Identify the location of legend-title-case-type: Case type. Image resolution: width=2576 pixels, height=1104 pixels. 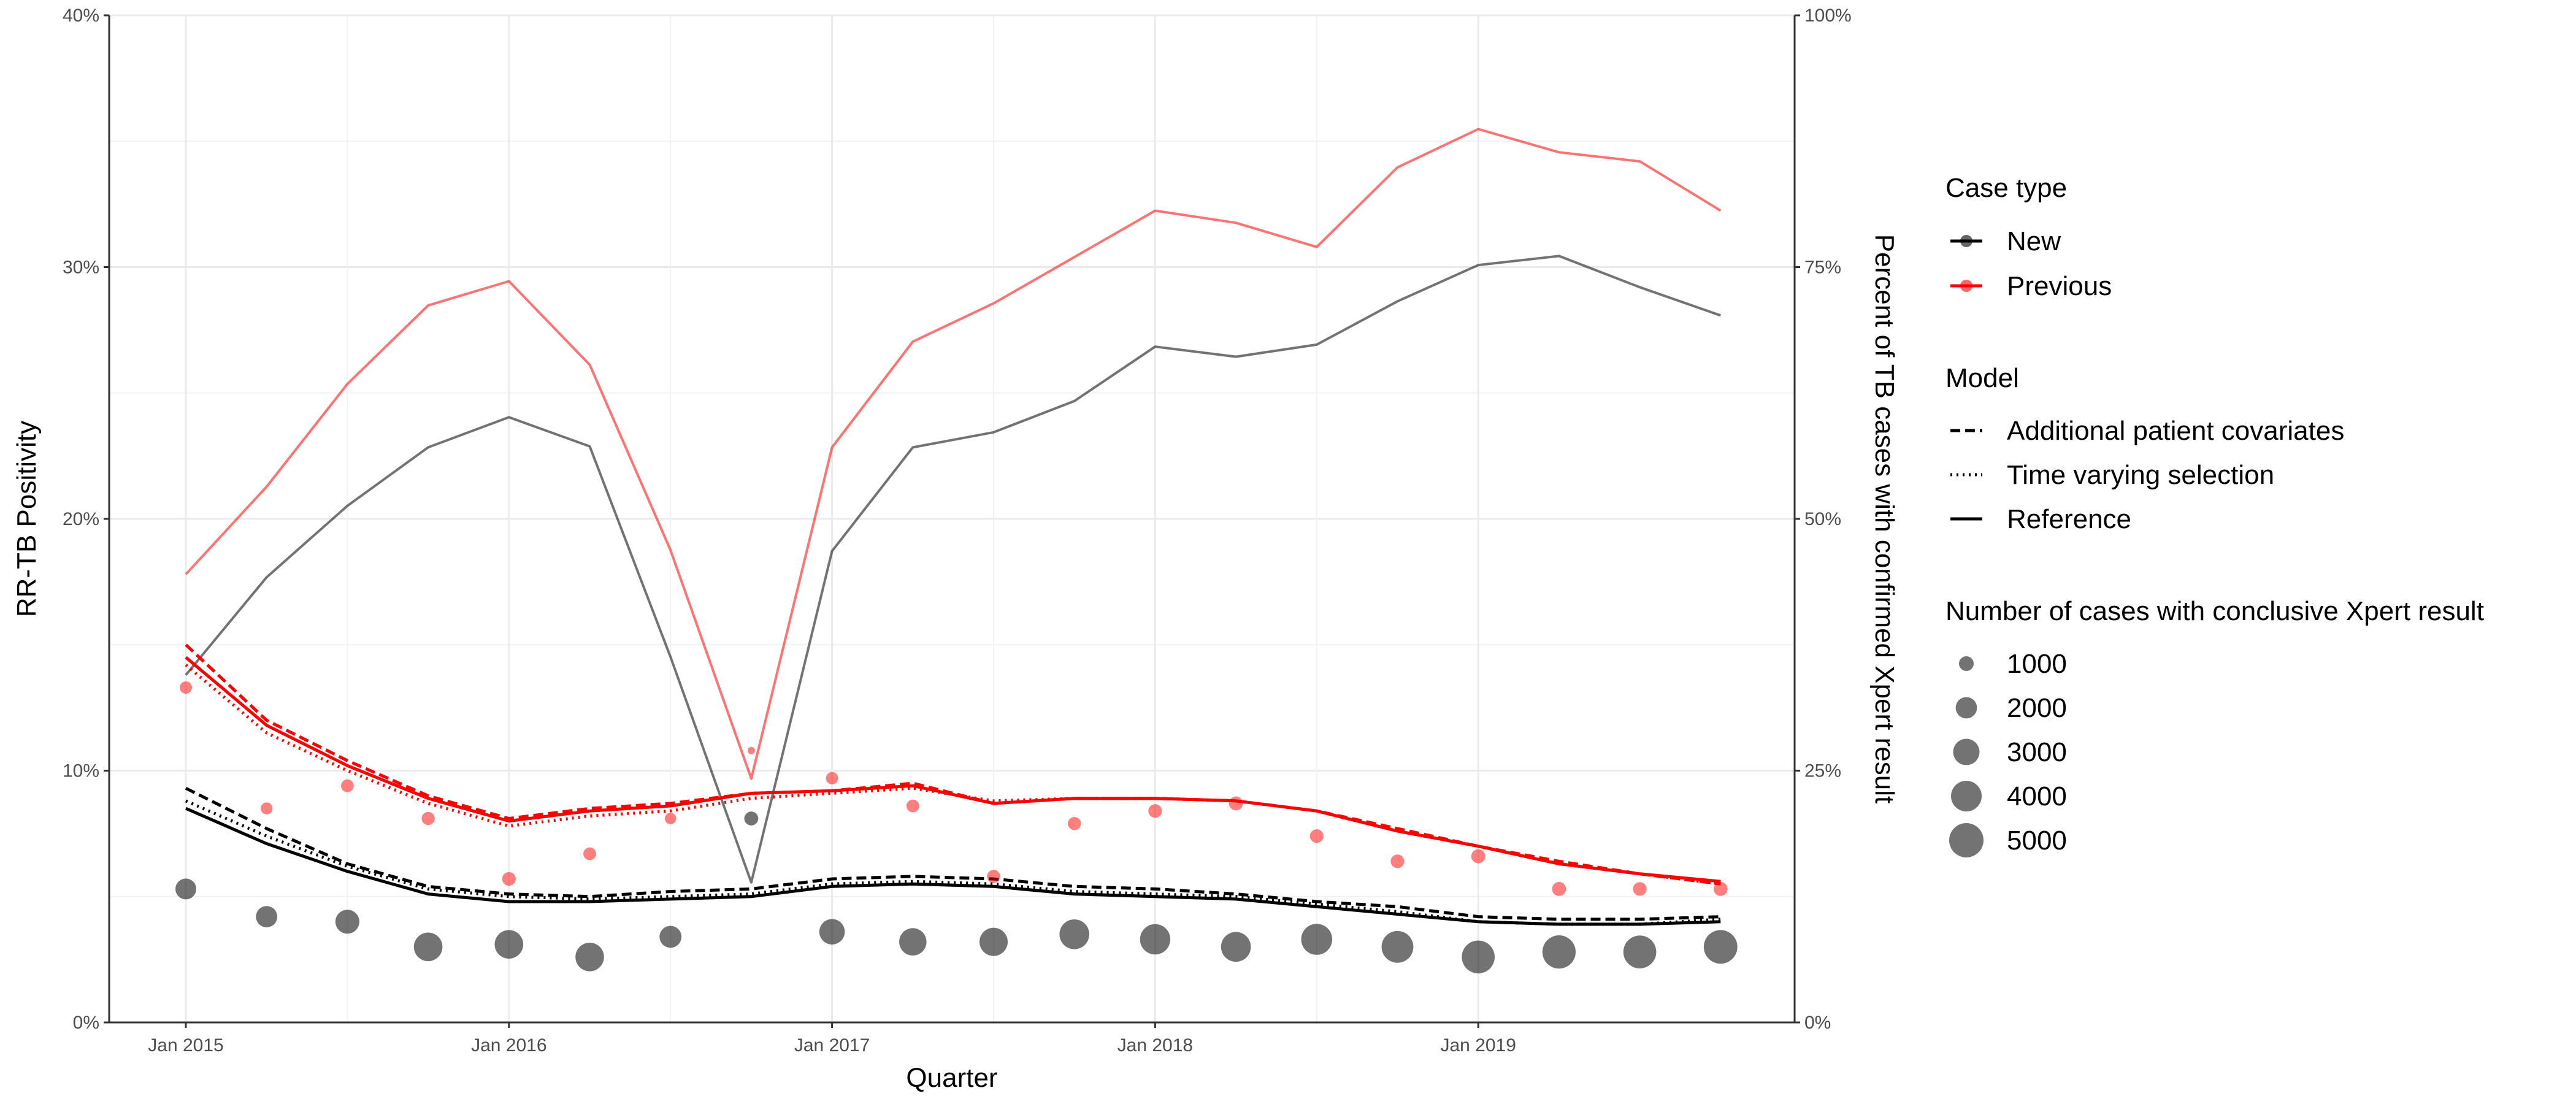
(2006, 188).